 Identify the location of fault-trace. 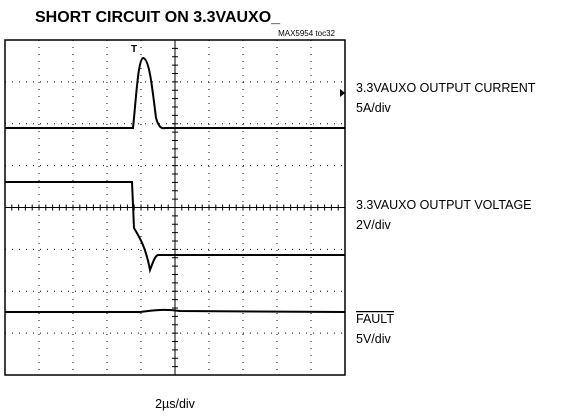
(175, 310).